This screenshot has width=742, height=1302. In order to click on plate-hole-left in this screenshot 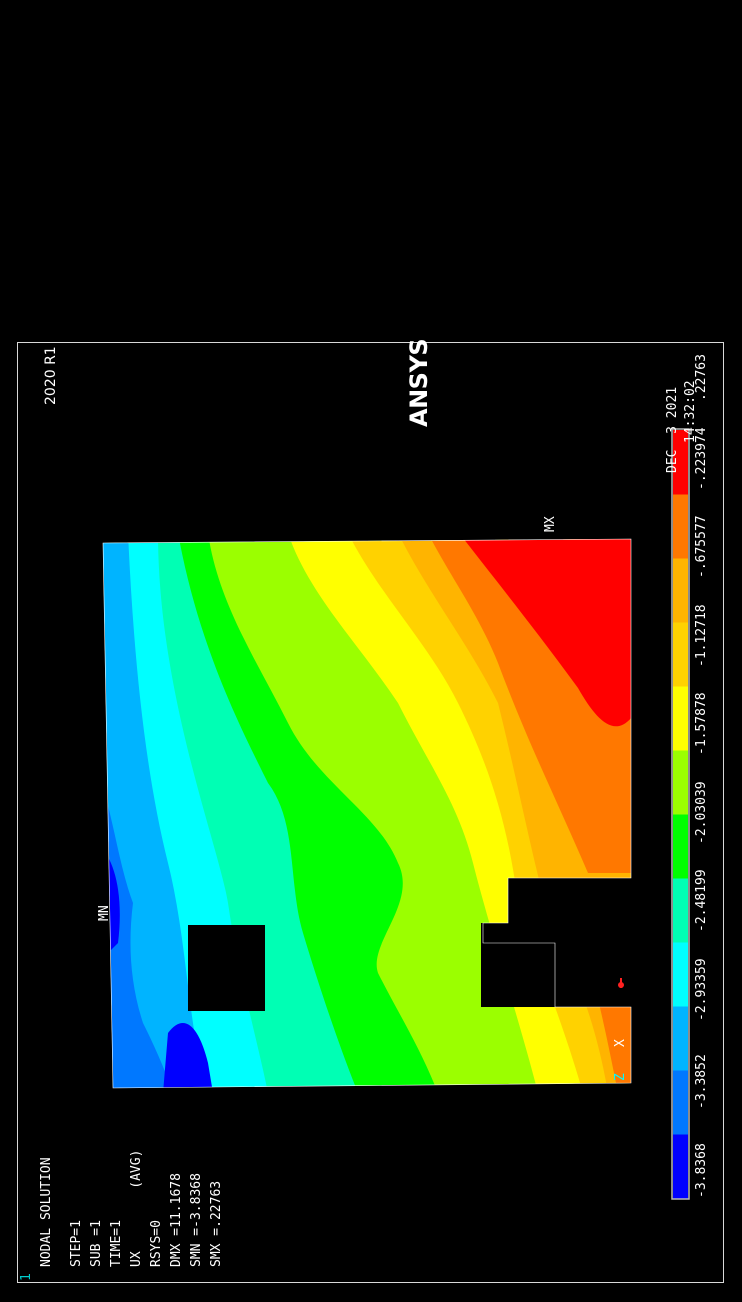, I will do `click(226, 968)`.